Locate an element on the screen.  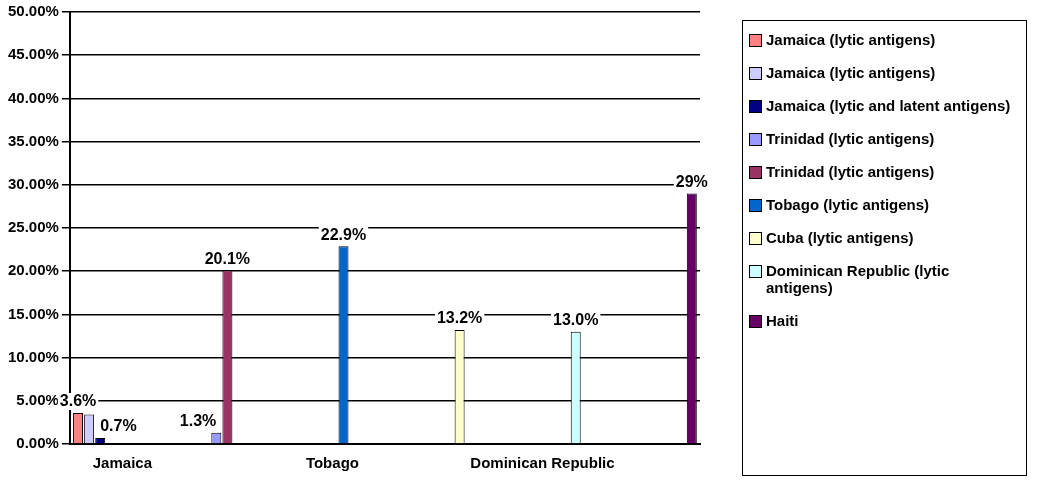
y-tick-label: 5.00% is located at coordinates (37, 399).